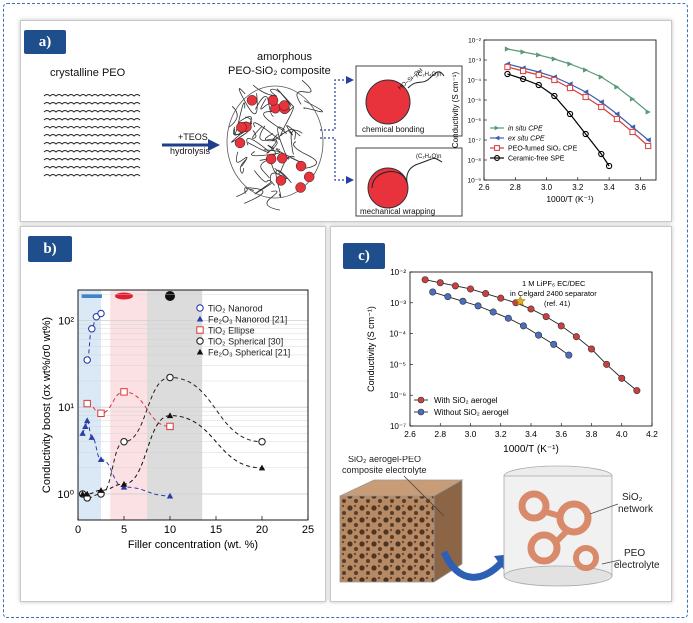 The image size is (693, 623). What do you see at coordinates (398, 303) in the screenshot?
I see `y-tick-label: 10⁻³` at bounding box center [398, 303].